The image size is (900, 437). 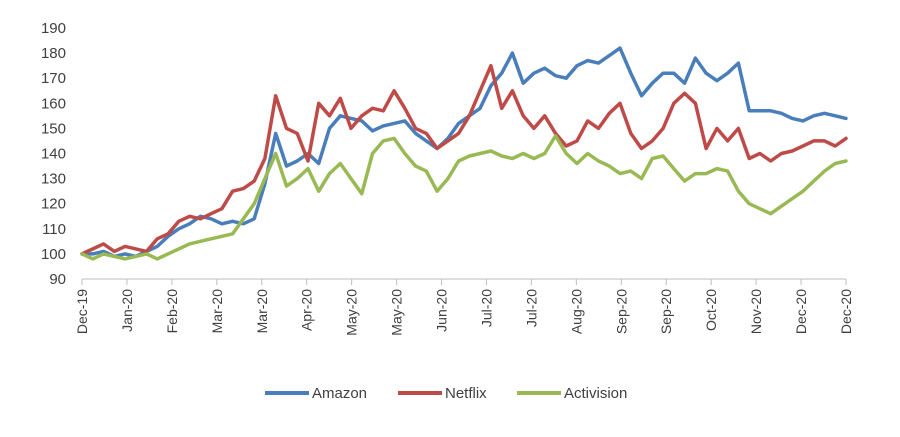 What do you see at coordinates (576, 311) in the screenshot?
I see `x-tick-label: Aug-20` at bounding box center [576, 311].